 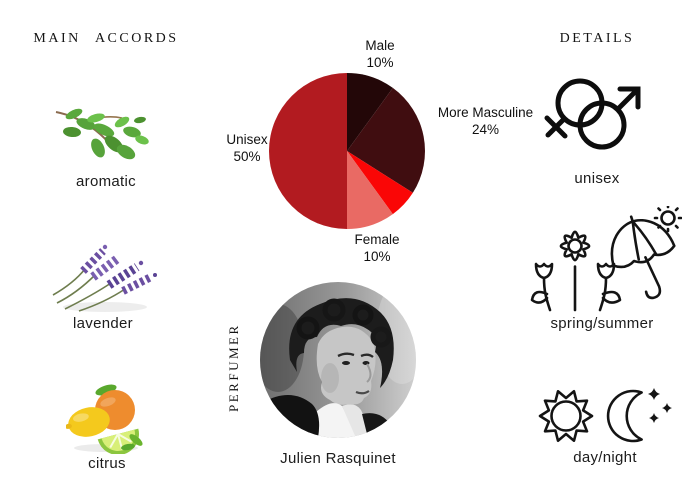 What do you see at coordinates (377, 239) in the screenshot?
I see `pie-label-female-name: Female` at bounding box center [377, 239].